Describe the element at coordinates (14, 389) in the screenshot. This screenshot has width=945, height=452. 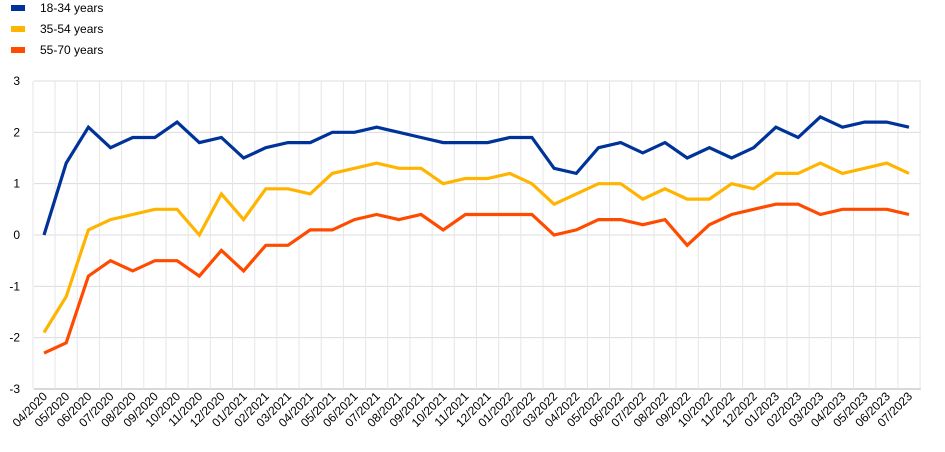
I see `y-tick-label: -3` at that location.